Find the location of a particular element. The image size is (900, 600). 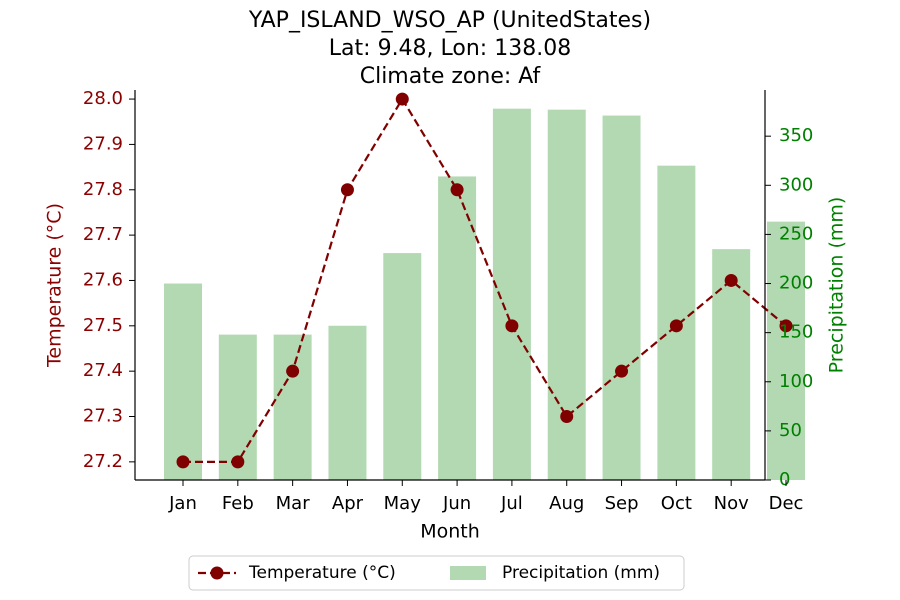

left-tick-label: 28.0 is located at coordinates (103, 98).